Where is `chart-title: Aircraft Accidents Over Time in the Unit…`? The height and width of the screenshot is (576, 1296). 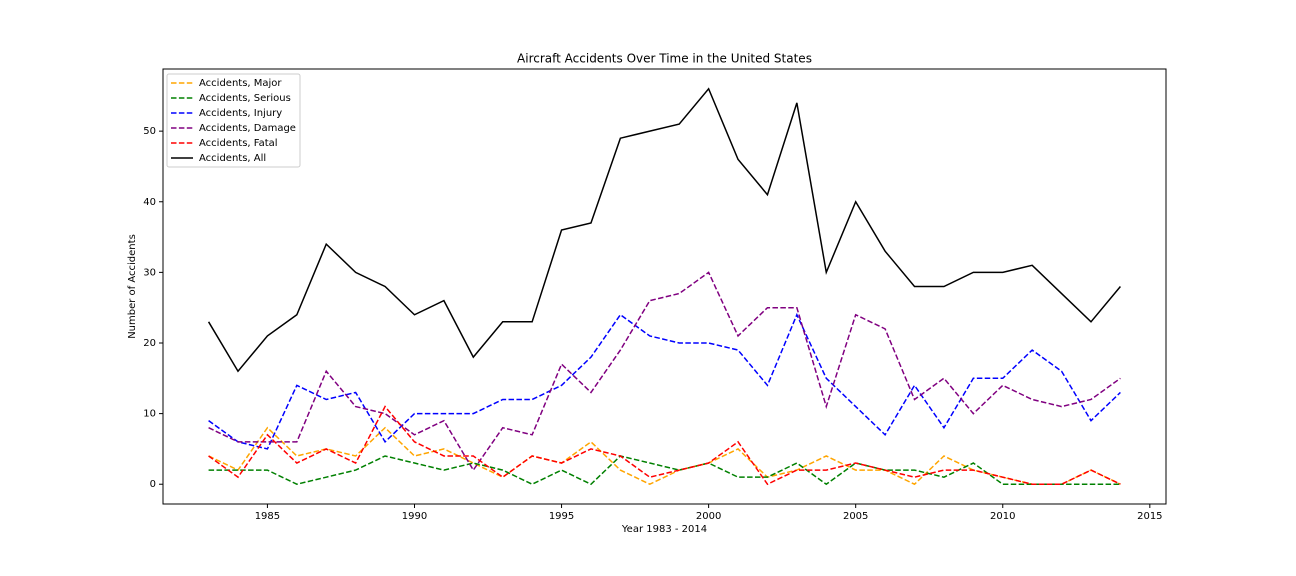 chart-title: Aircraft Accidents Over Time in the Unit… is located at coordinates (664, 59).